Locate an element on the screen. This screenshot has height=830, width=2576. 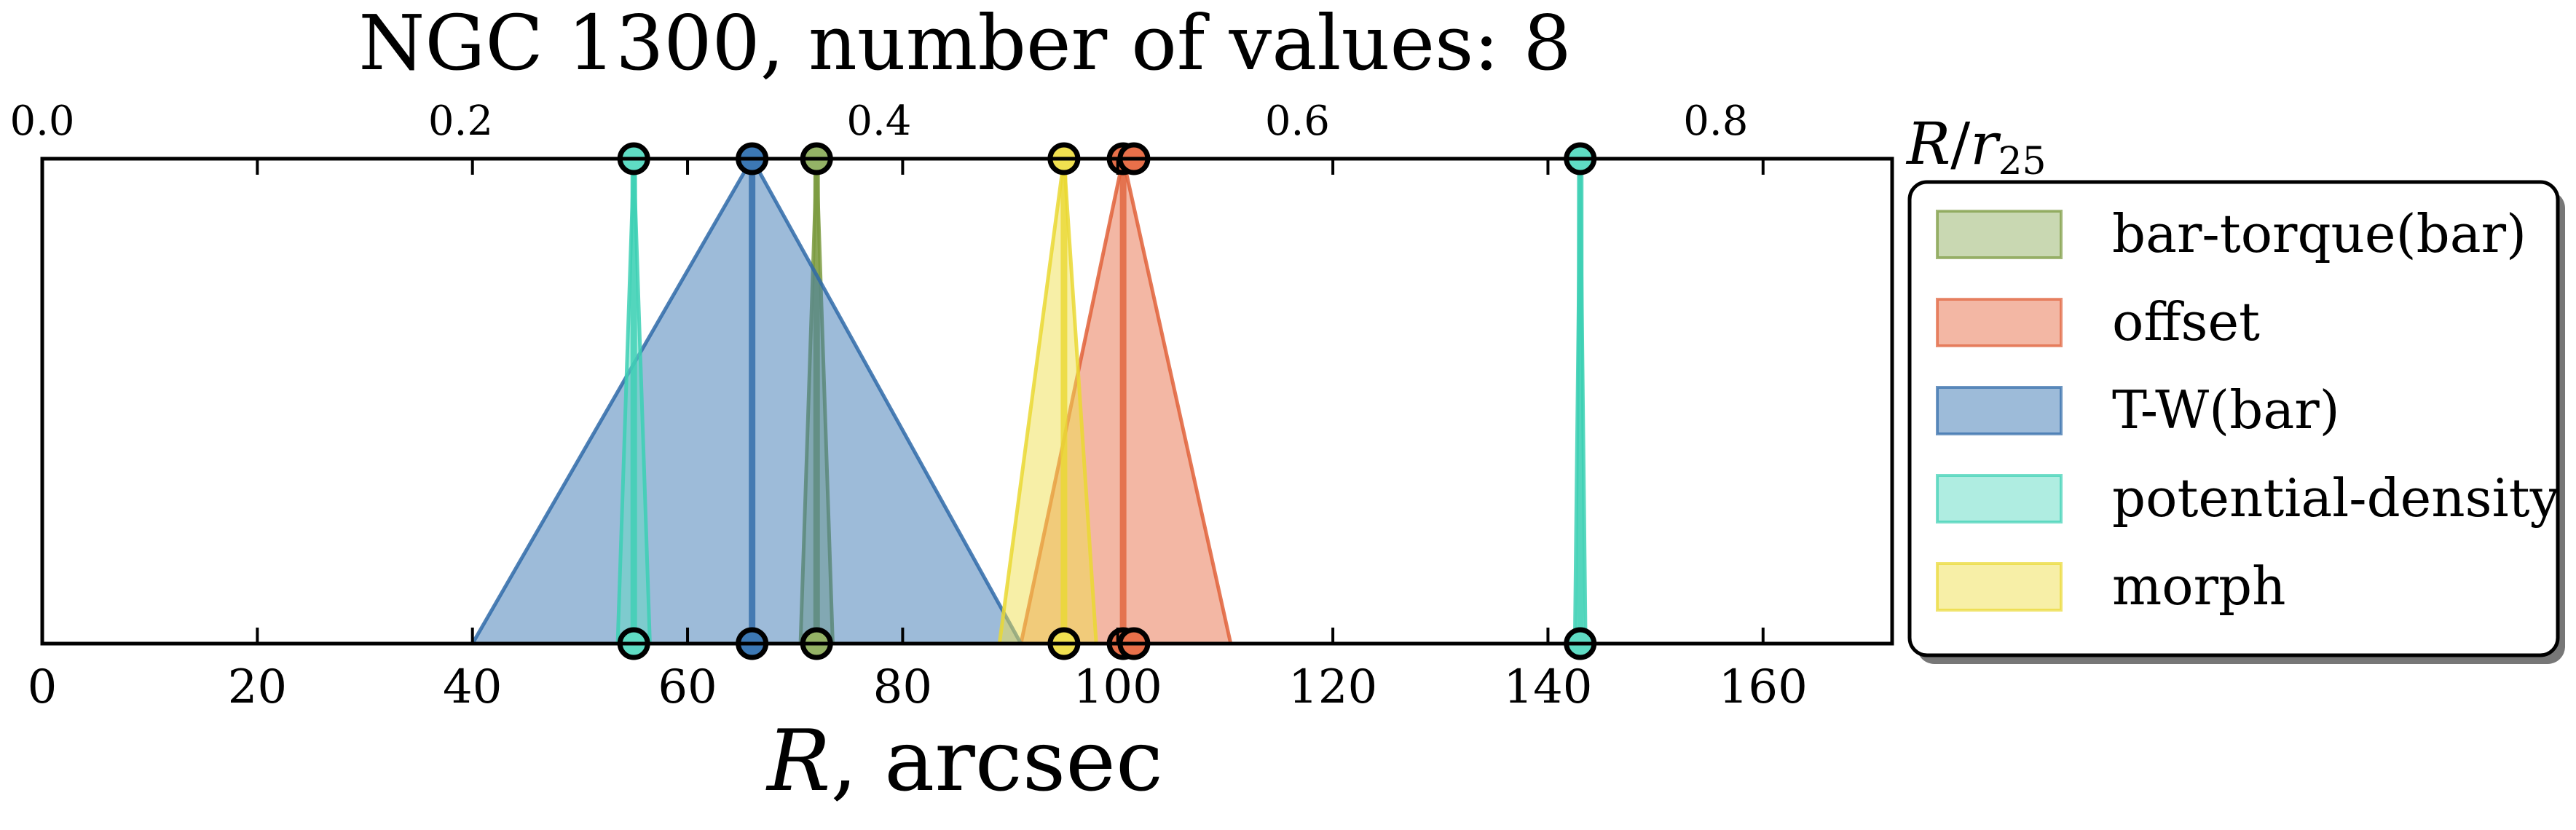
legend-label: T-W(bar) is located at coordinates (2226, 409).